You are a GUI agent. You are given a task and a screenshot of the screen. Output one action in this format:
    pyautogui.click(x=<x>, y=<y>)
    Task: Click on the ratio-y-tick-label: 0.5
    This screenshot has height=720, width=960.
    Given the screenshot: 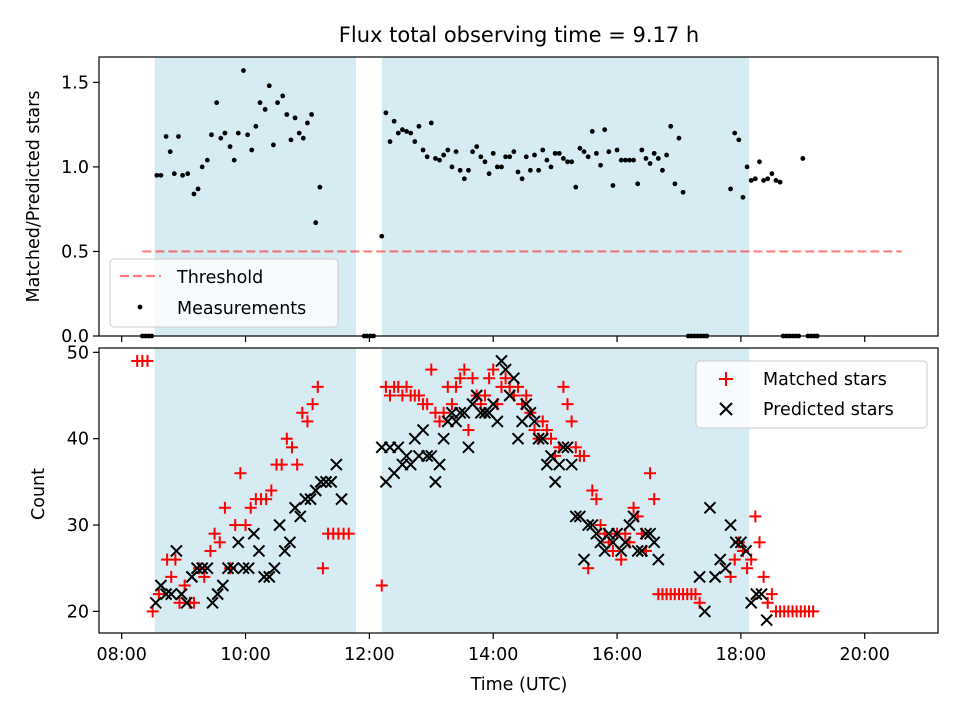 What is the action you would take?
    pyautogui.click(x=75, y=252)
    